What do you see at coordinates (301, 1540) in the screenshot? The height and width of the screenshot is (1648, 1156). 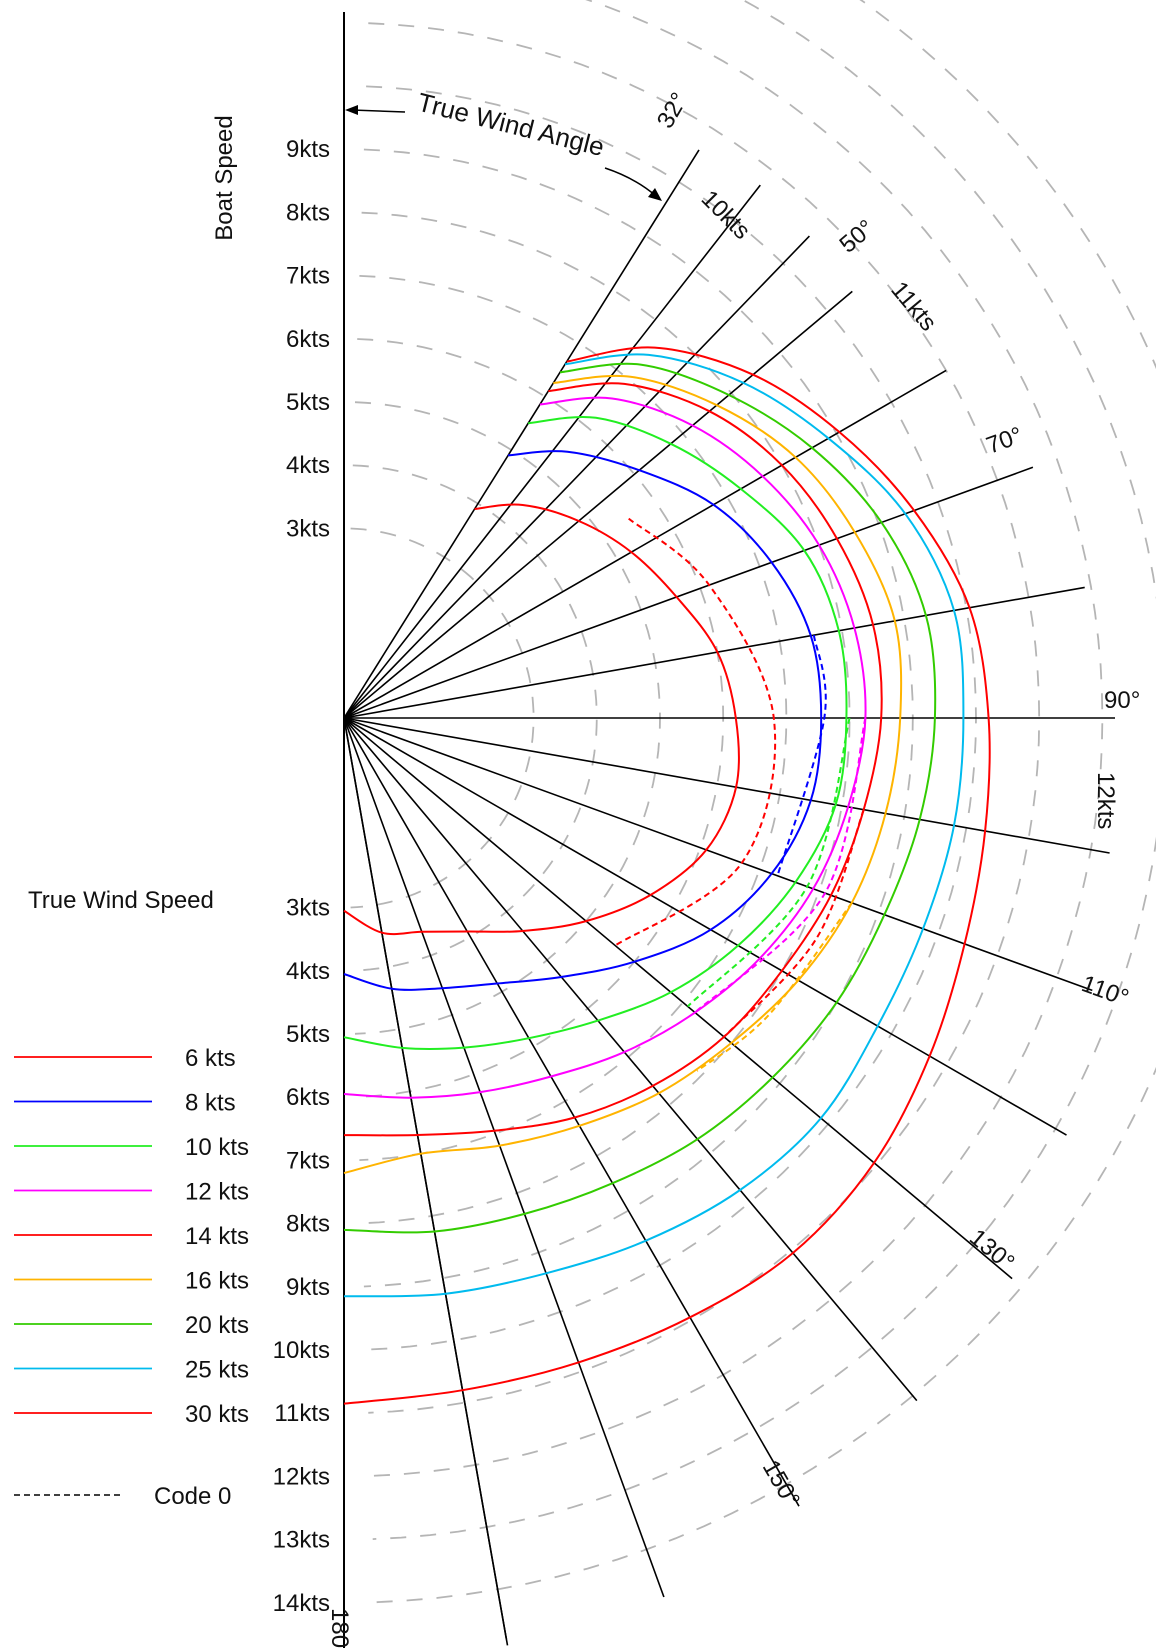 I see `boat-speed-tick-lower: 13kts` at bounding box center [301, 1540].